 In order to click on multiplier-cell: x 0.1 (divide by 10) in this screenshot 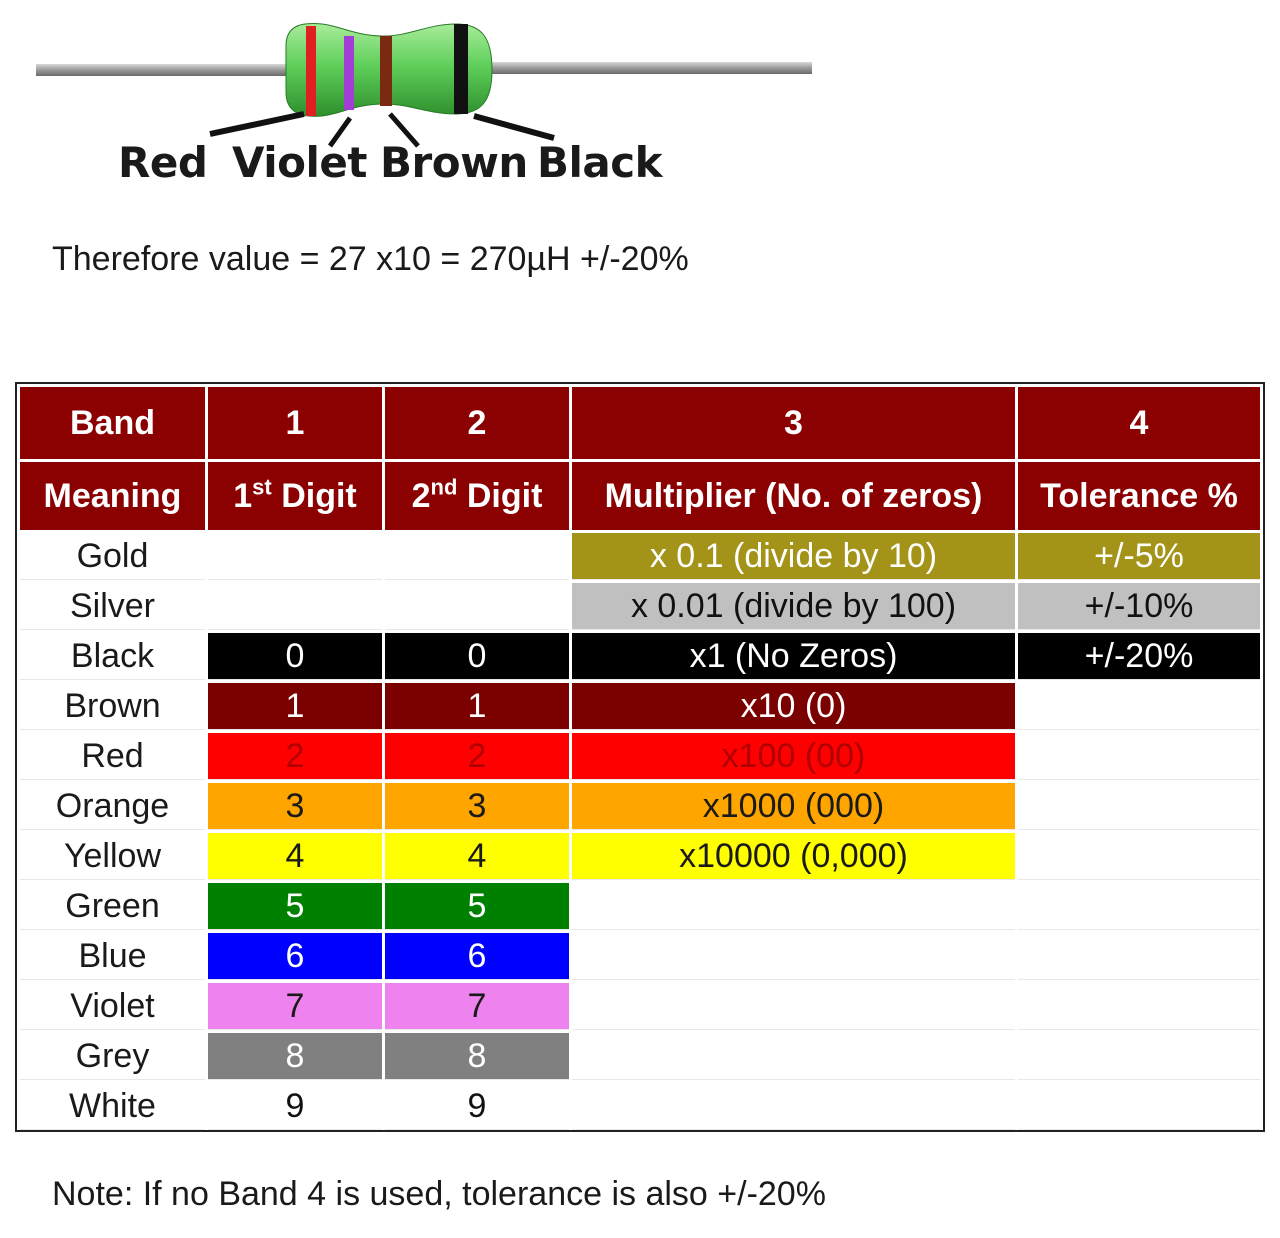, I will do `click(793, 556)`.